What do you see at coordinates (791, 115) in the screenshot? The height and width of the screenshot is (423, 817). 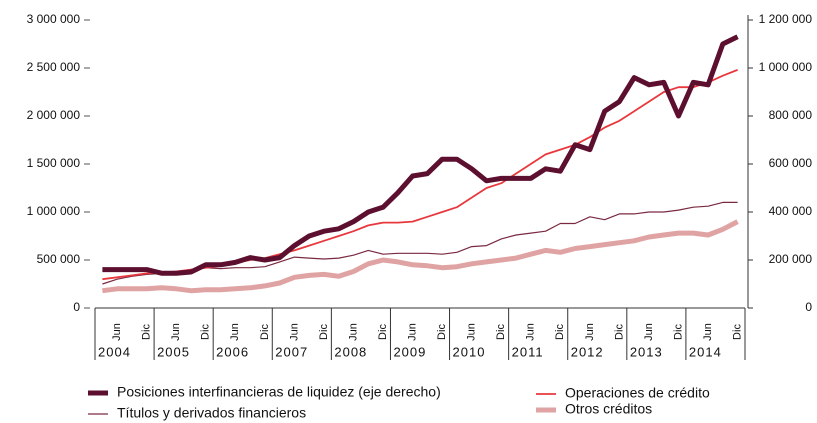 I see `y2-tick-label: 800 000` at bounding box center [791, 115].